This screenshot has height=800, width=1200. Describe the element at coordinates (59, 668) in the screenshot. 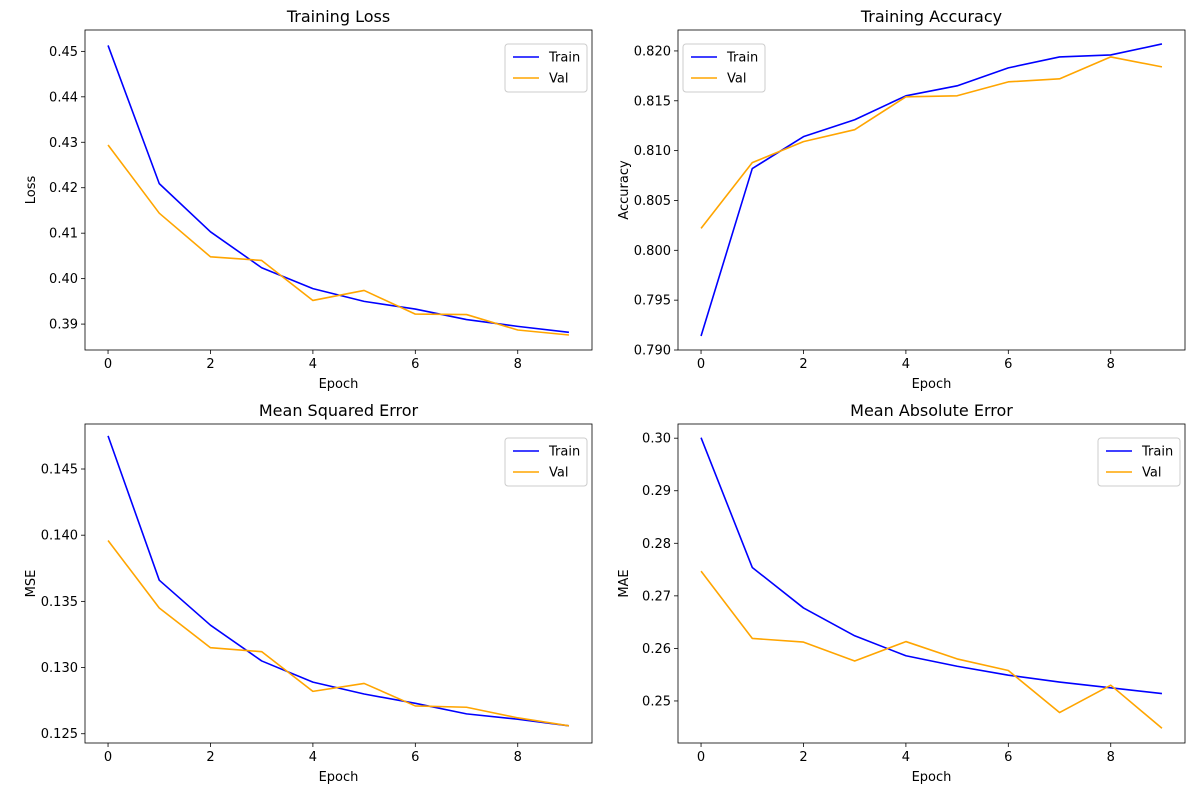

I see `y-tick-label: 0.130` at that location.